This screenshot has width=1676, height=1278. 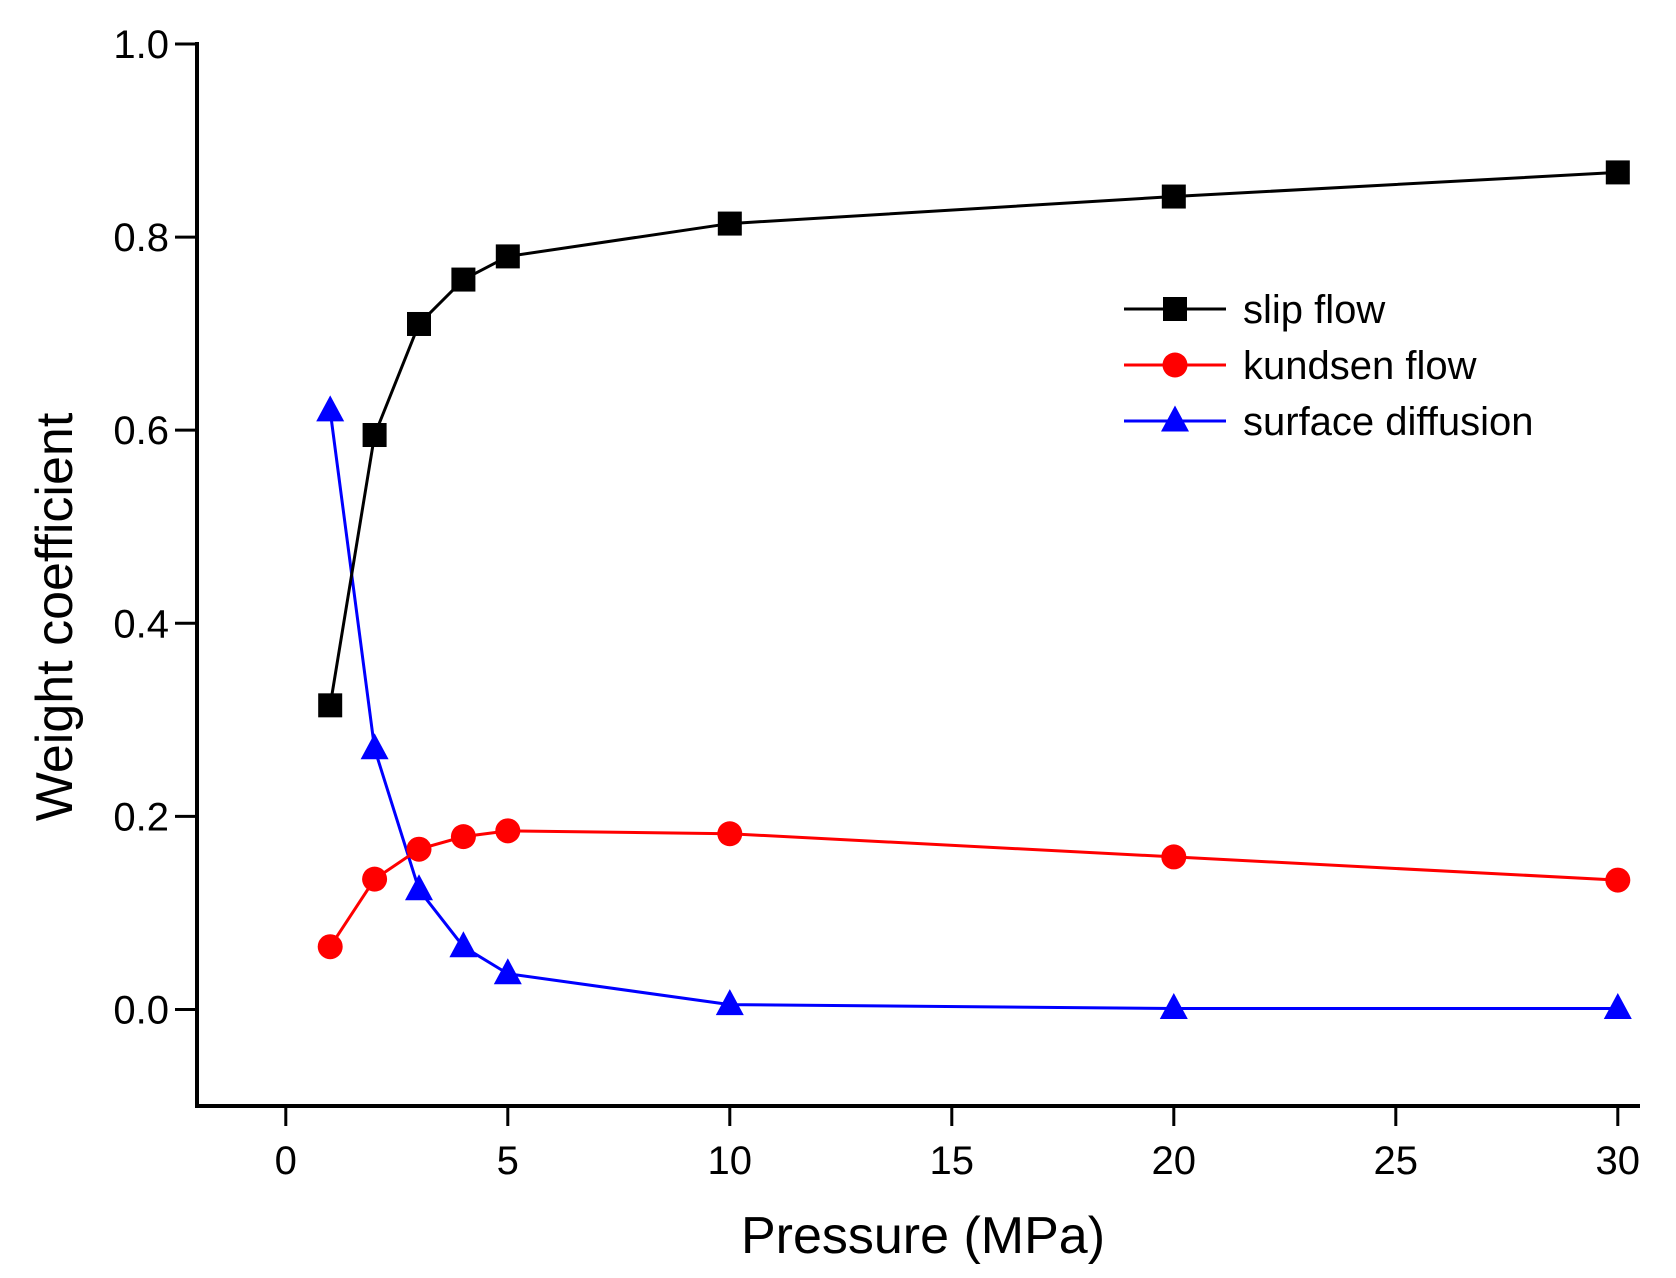 I want to click on y-tick-label: 0.0, so click(x=141, y=1010).